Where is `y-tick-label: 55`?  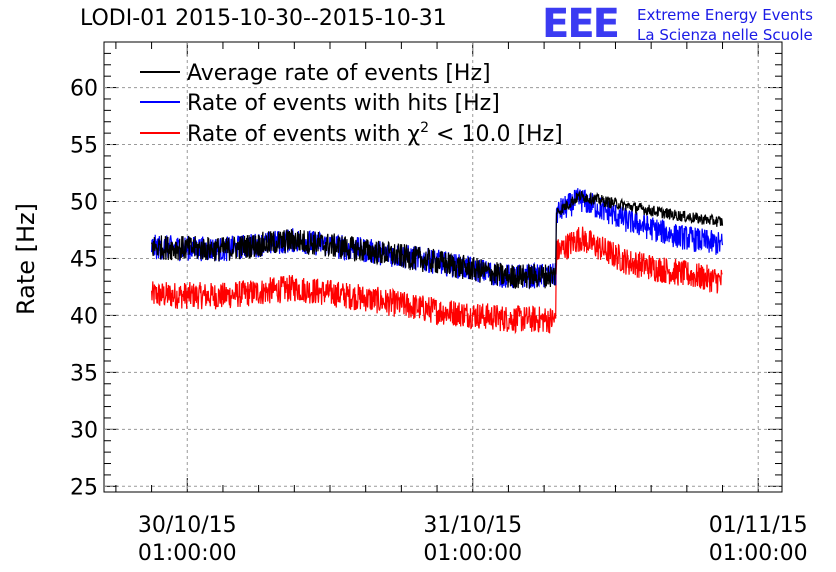
y-tick-label: 55 is located at coordinates (84, 146).